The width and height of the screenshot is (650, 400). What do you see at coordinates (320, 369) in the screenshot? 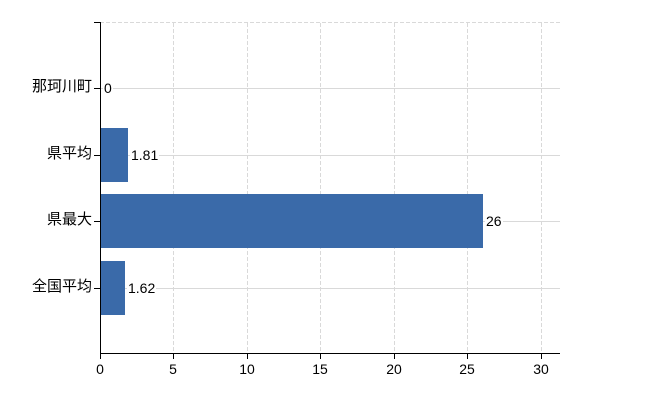
I see `x-tick-label: 15` at bounding box center [320, 369].